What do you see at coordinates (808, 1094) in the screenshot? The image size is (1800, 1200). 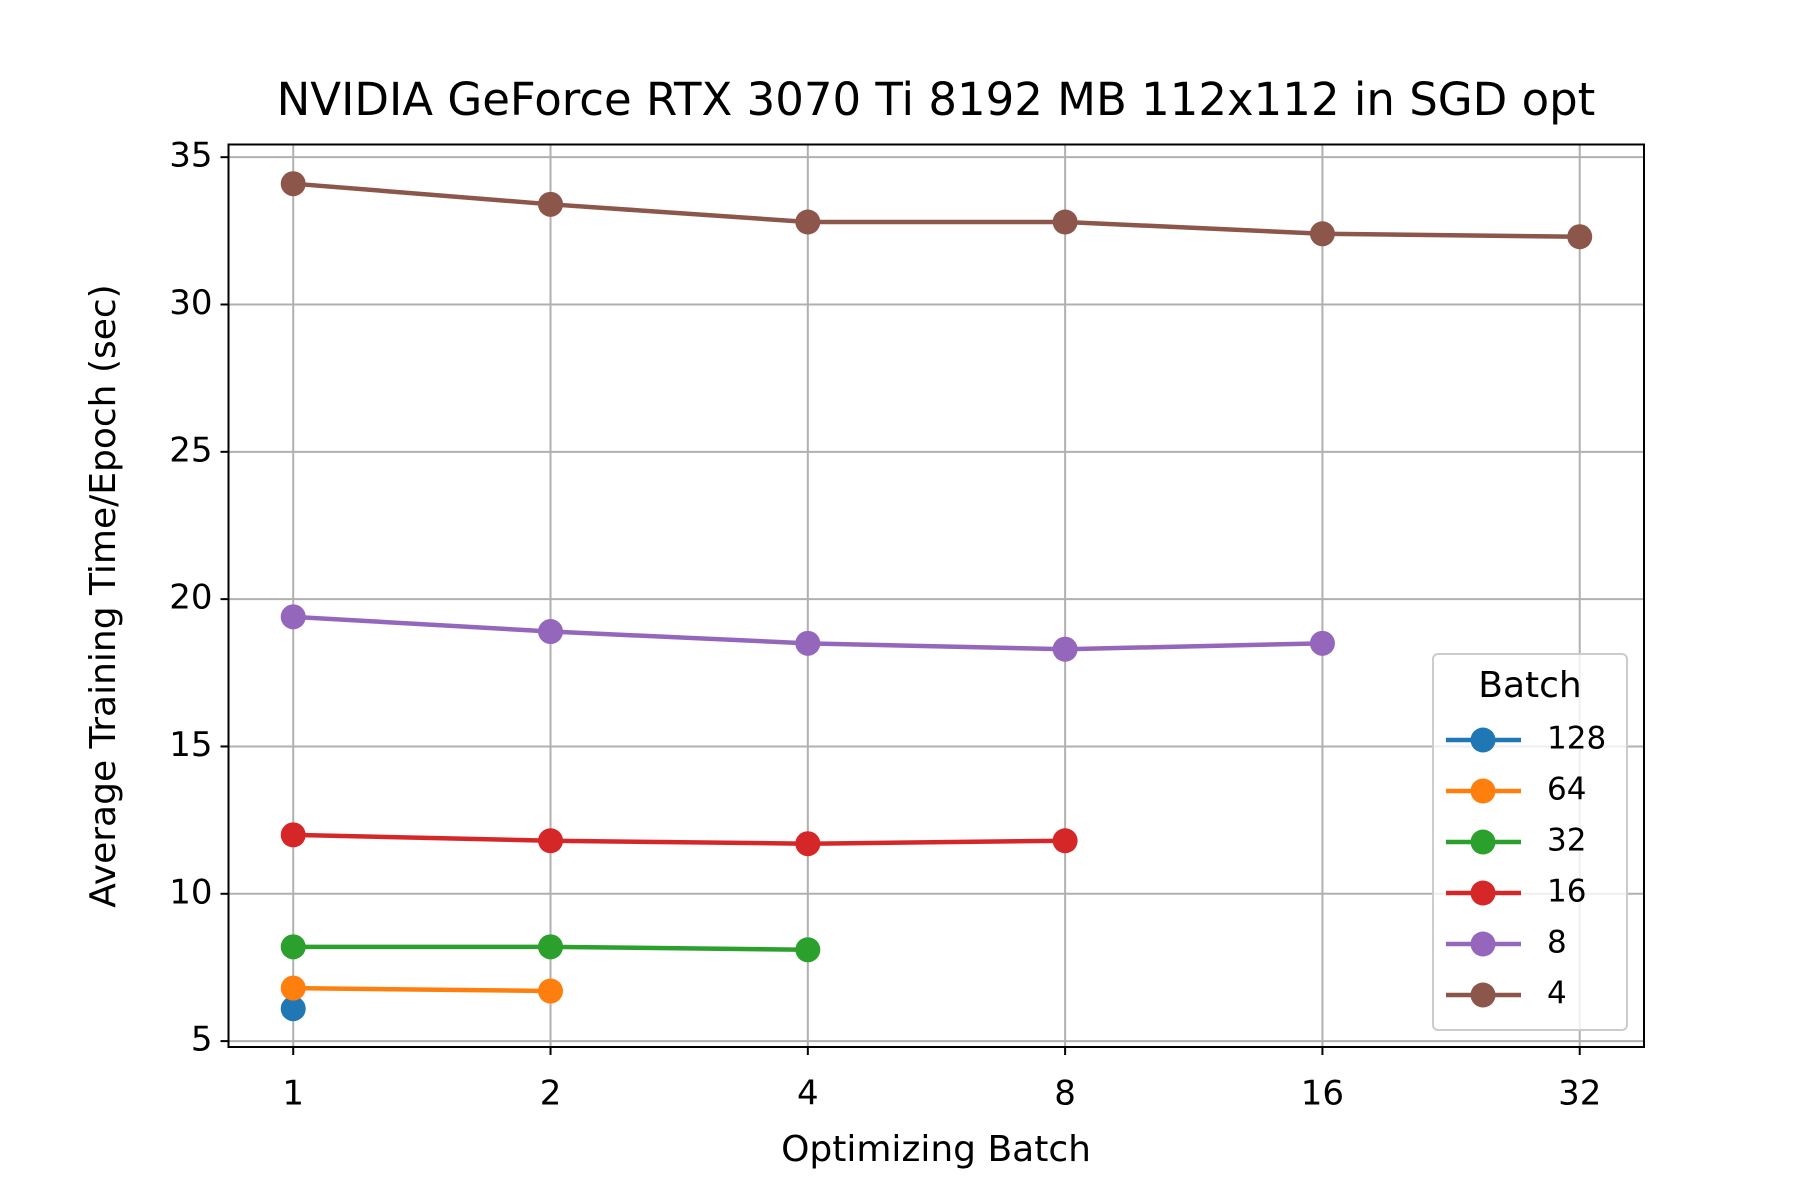 I see `x-tick-label: 4` at bounding box center [808, 1094].